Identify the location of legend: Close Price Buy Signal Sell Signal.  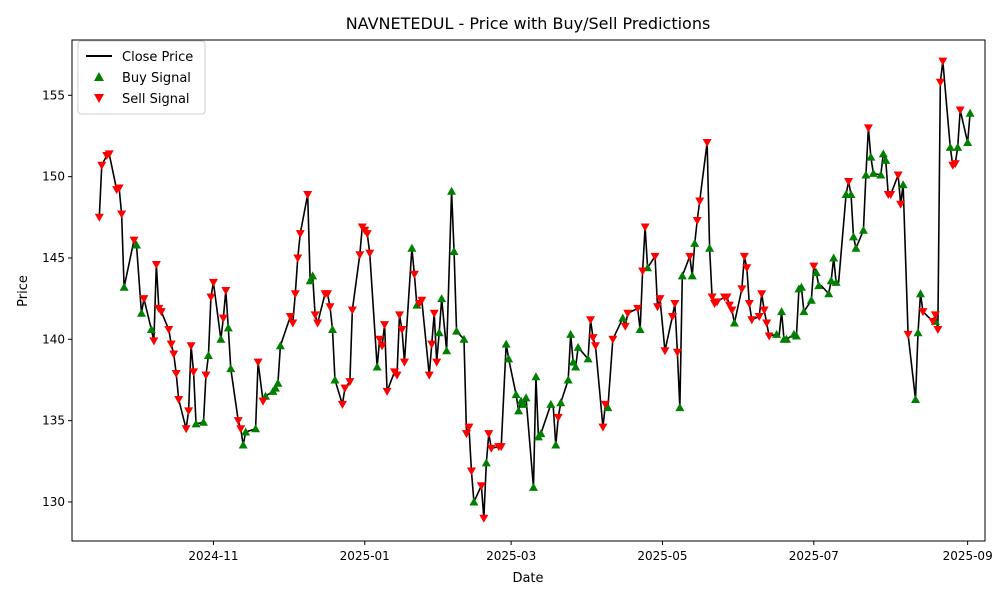
(141, 77).